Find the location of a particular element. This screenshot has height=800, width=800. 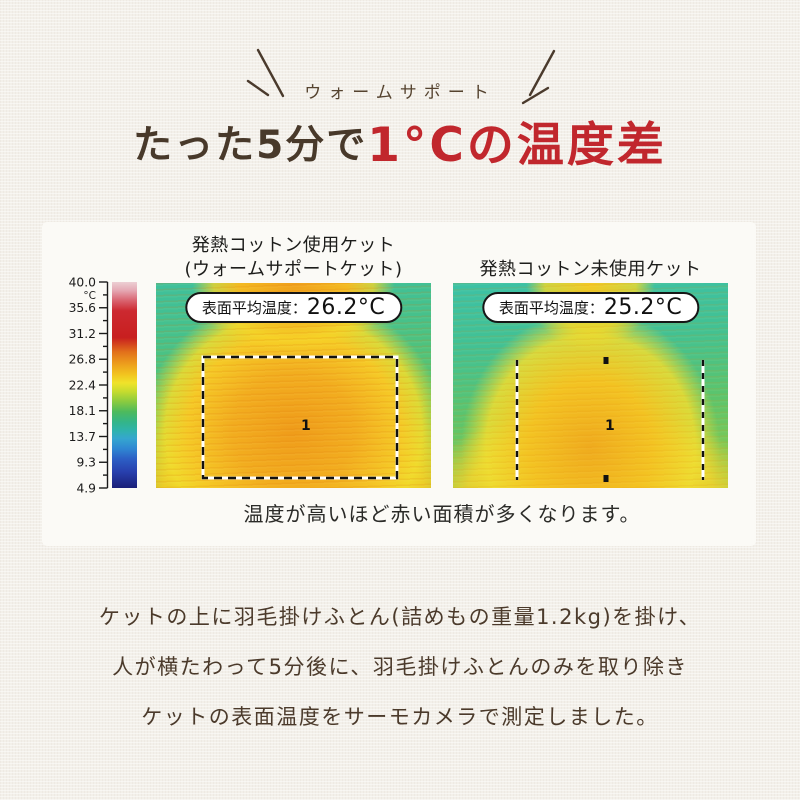

scale-label-22-4: 22.4 is located at coordinates (83, 385).